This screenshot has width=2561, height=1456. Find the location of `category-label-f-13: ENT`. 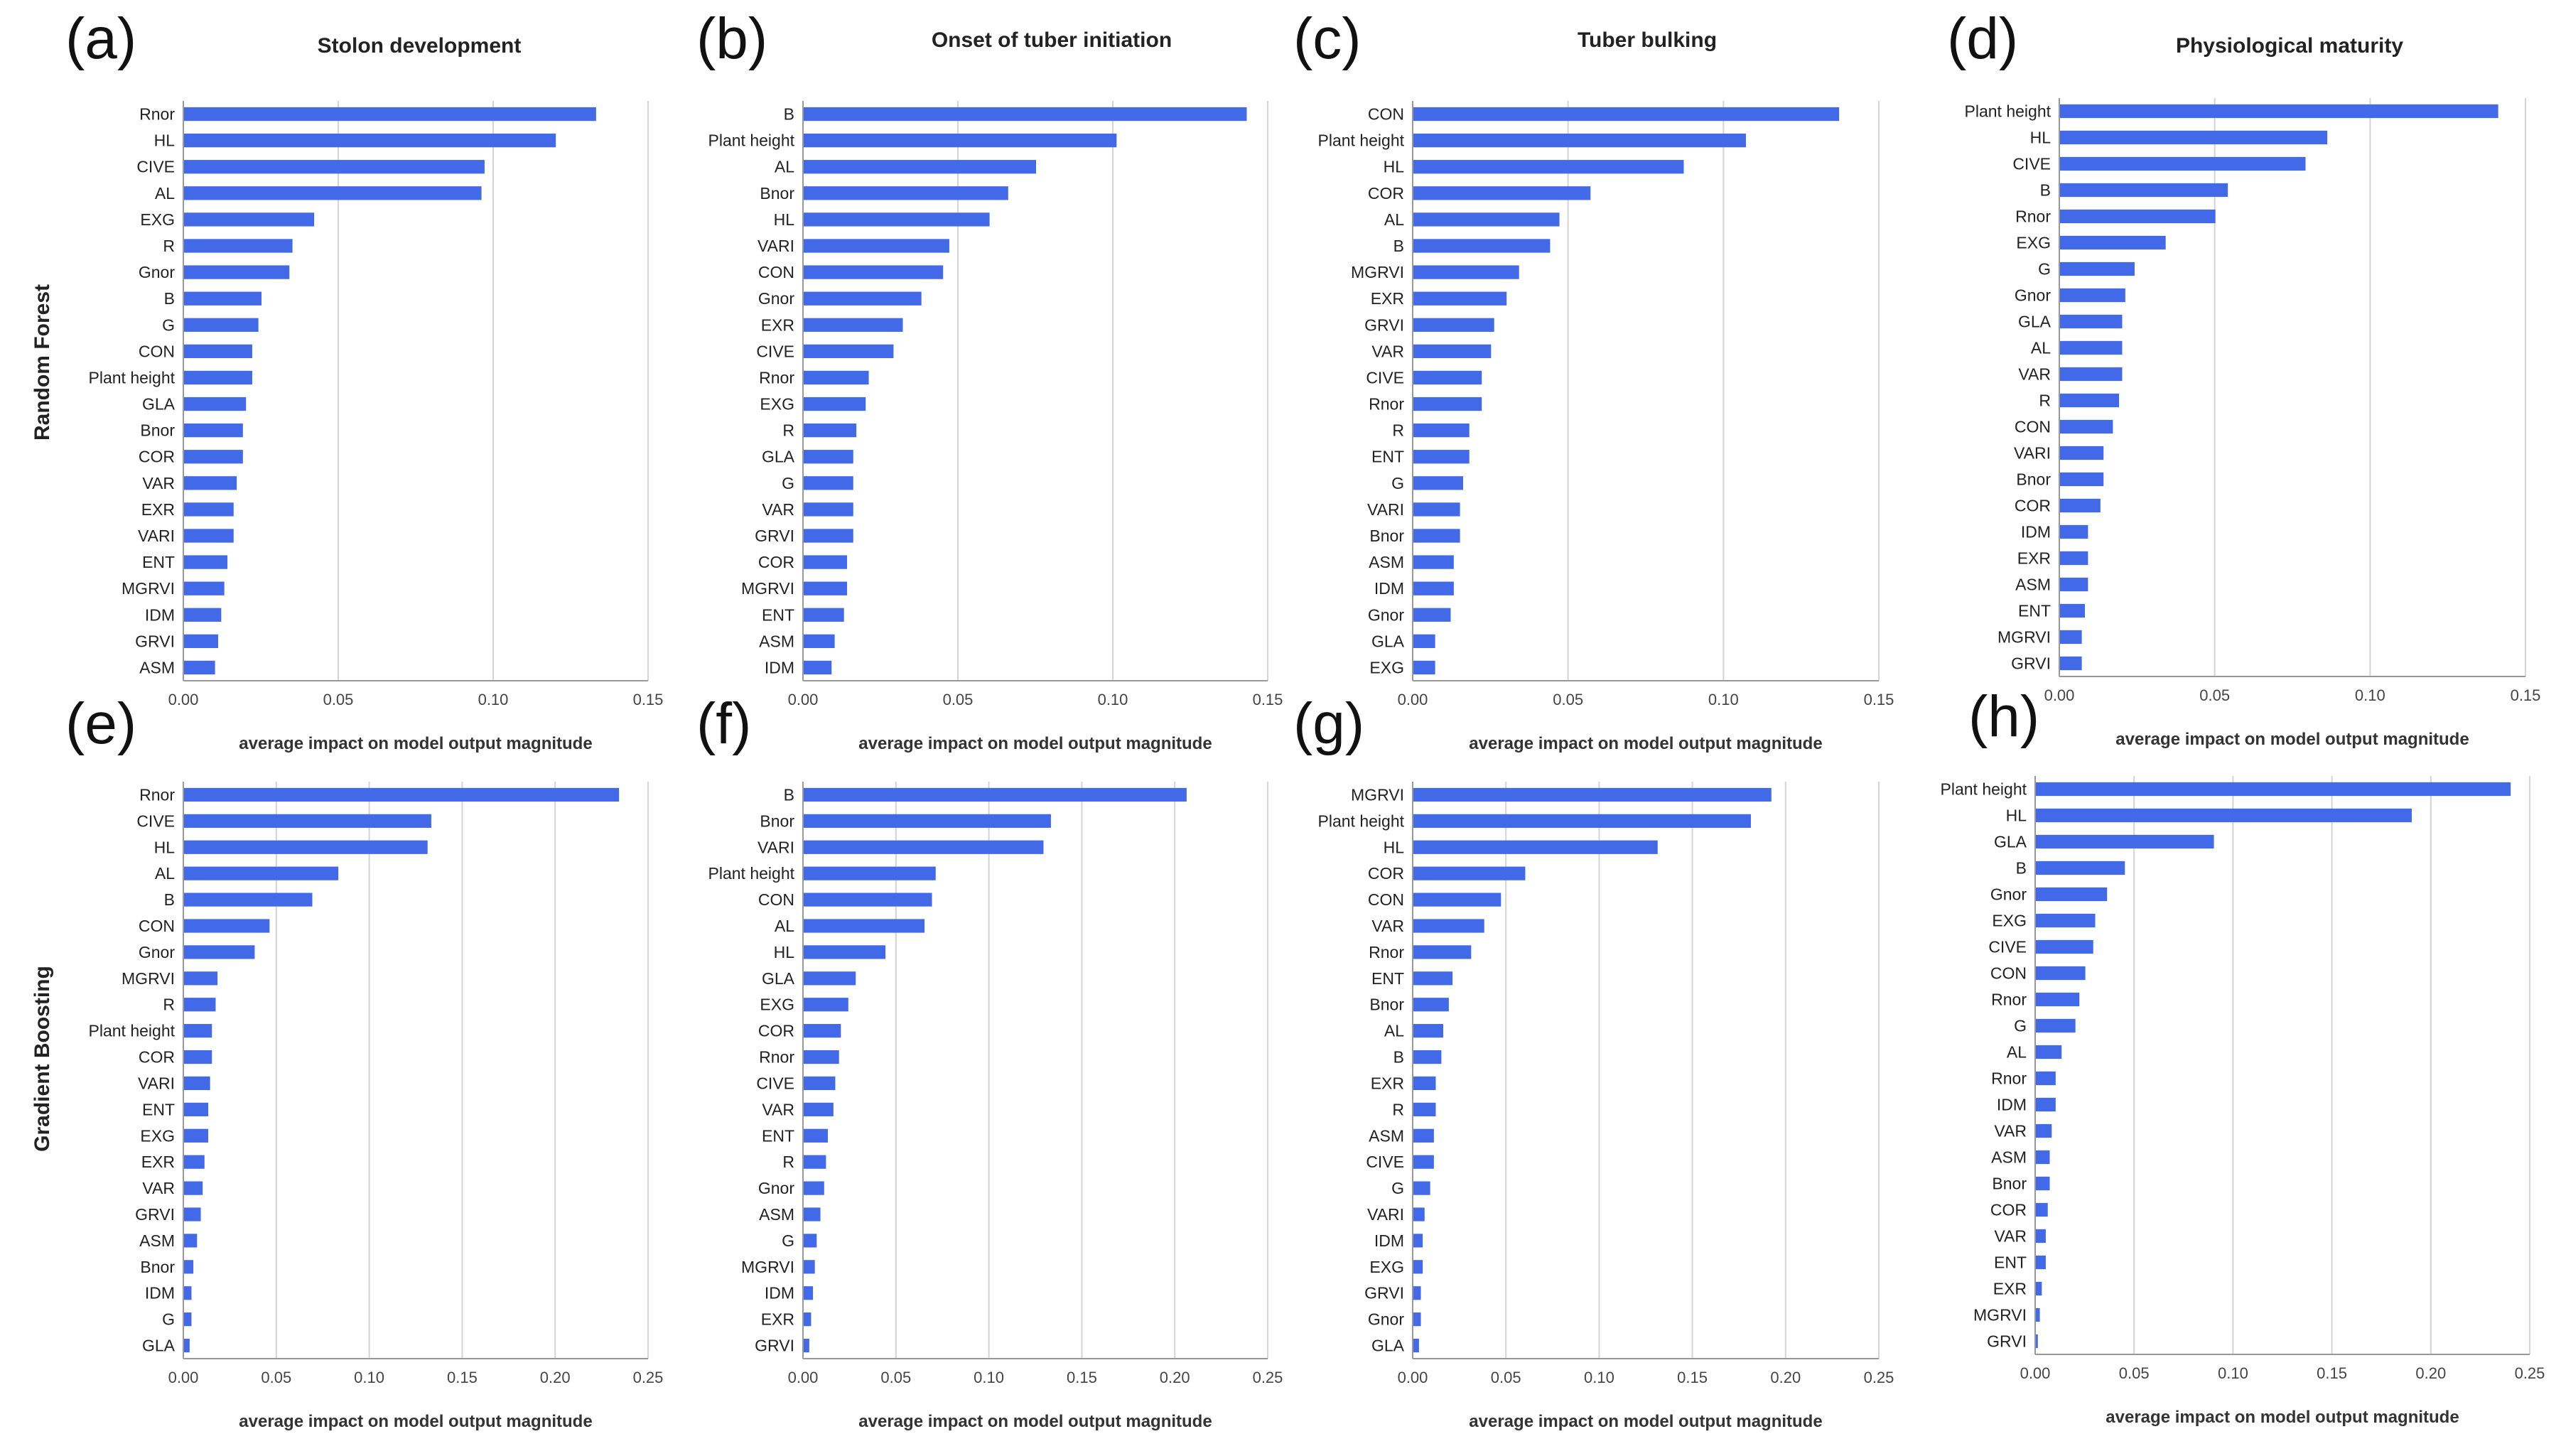

category-label-f-13: ENT is located at coordinates (778, 1135).